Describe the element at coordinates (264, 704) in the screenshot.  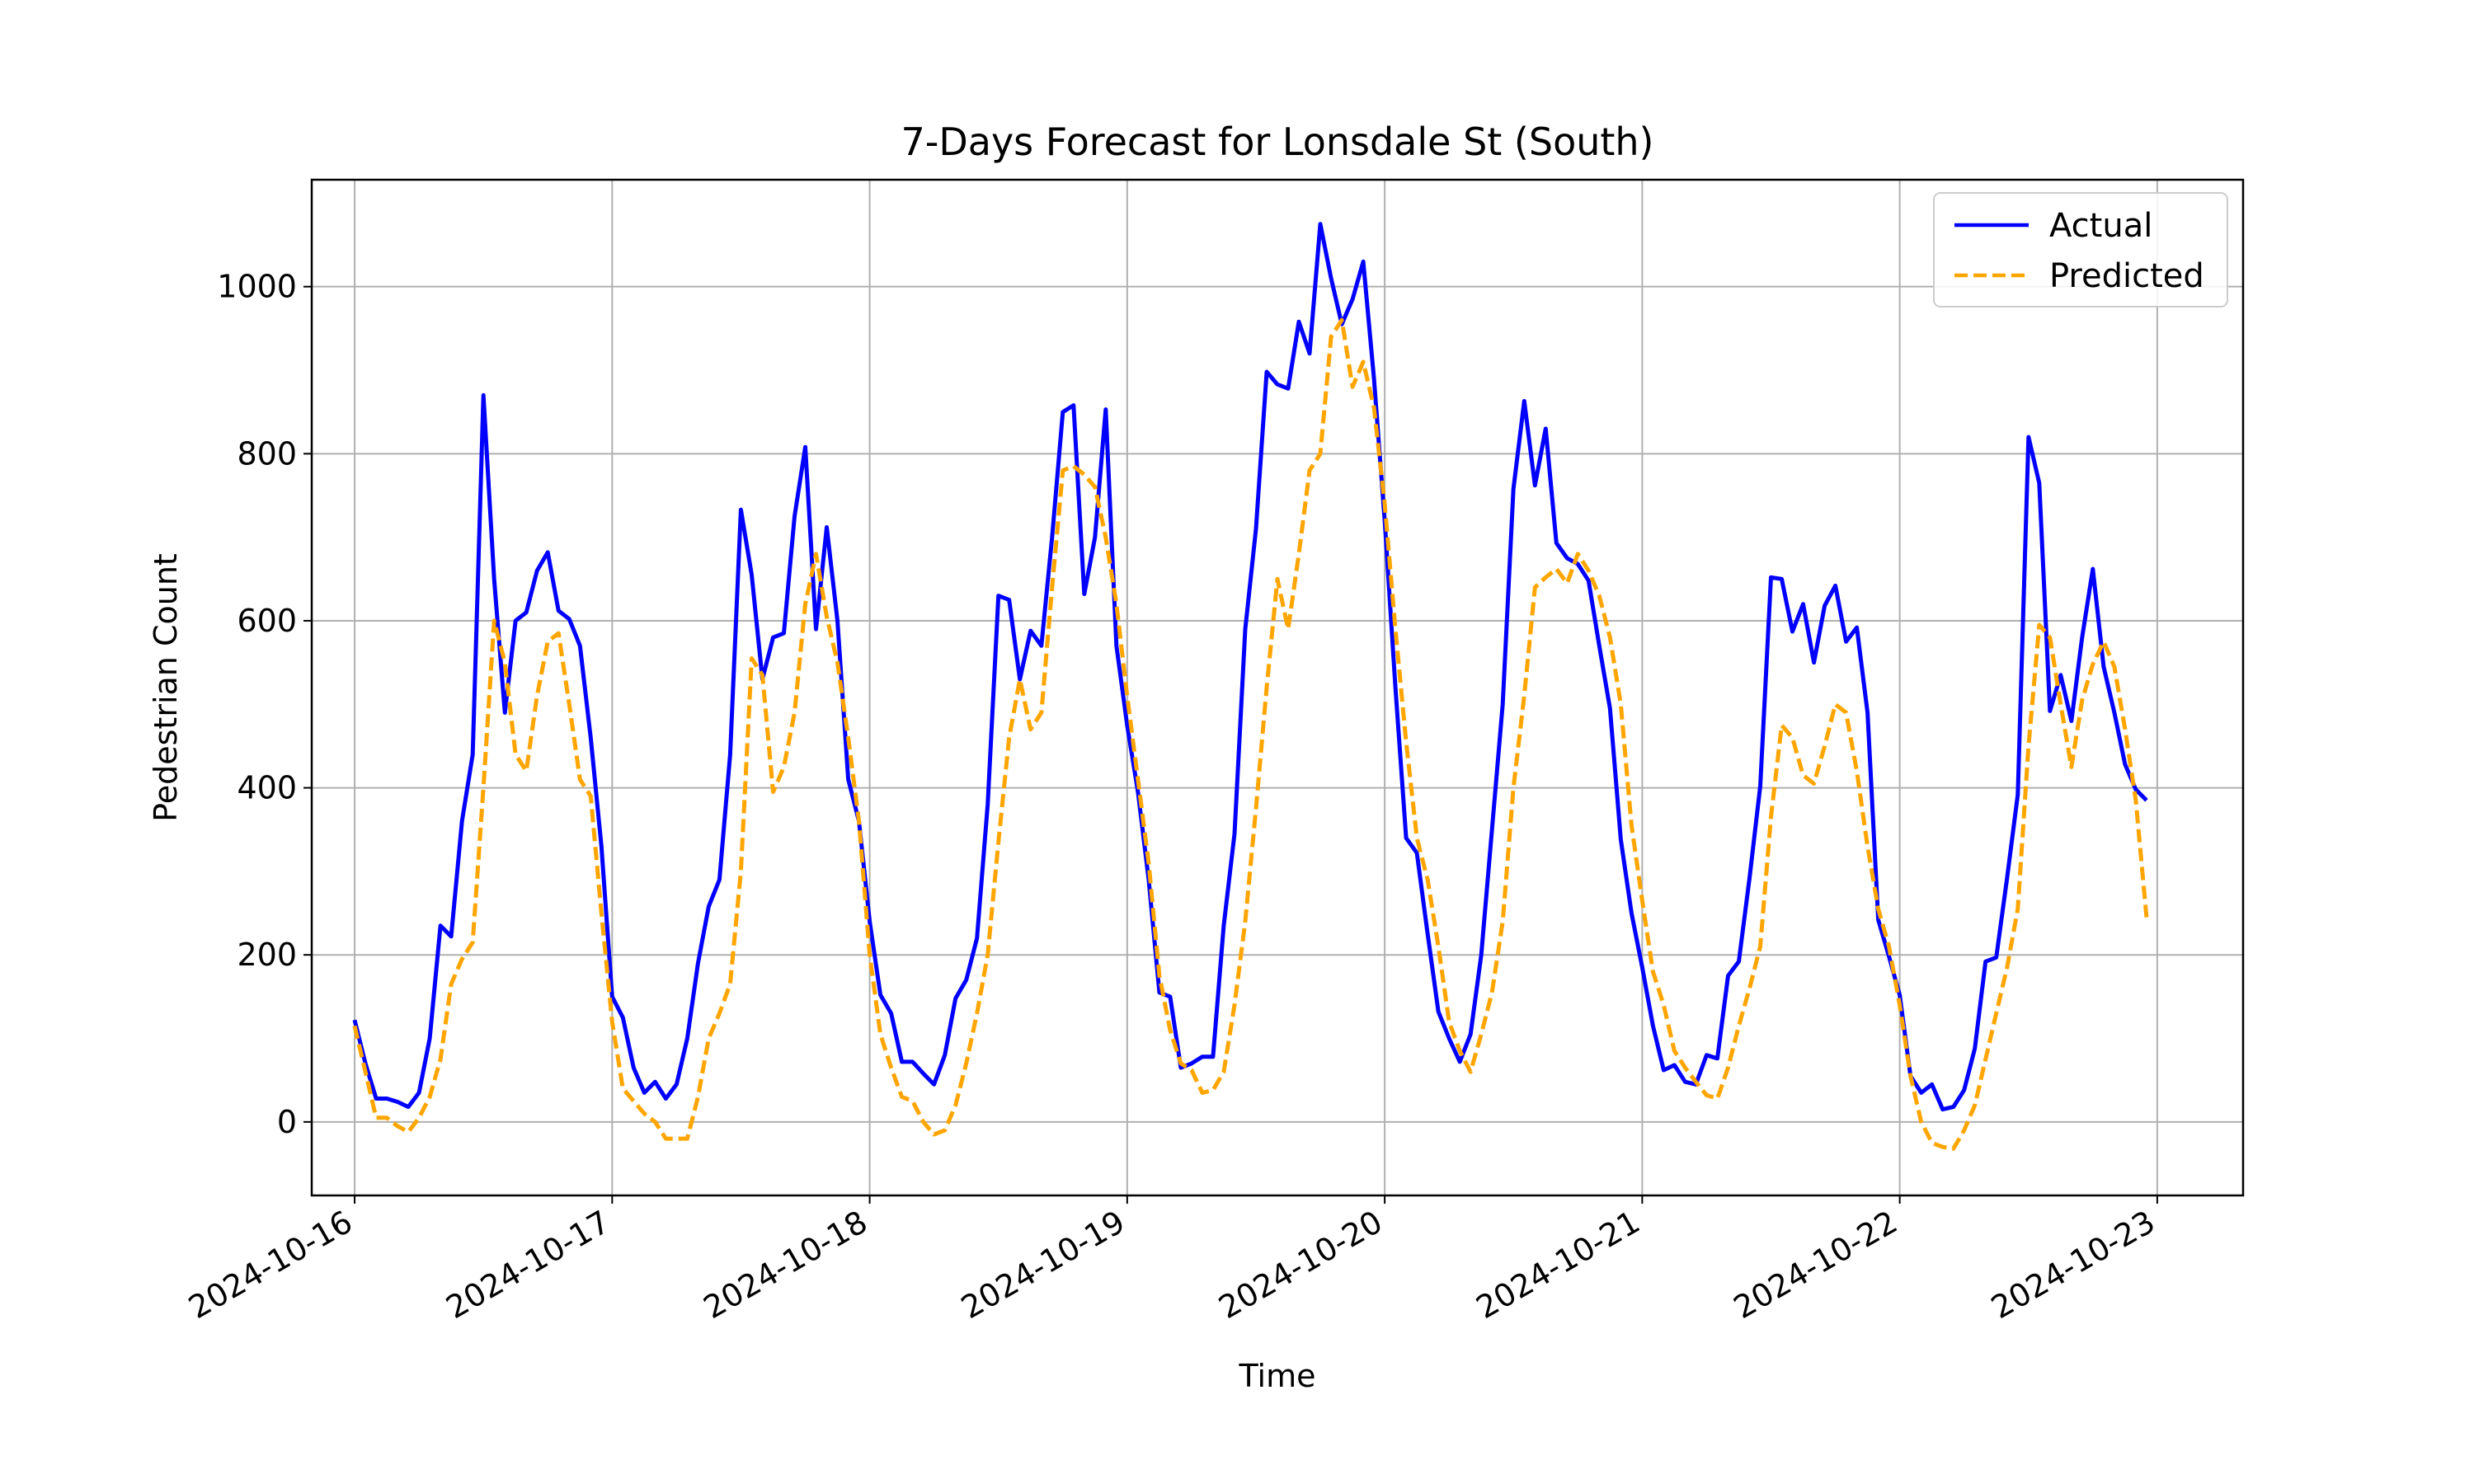
I see `y-axis-ticks: 0 200 400 600 800 1000` at that location.